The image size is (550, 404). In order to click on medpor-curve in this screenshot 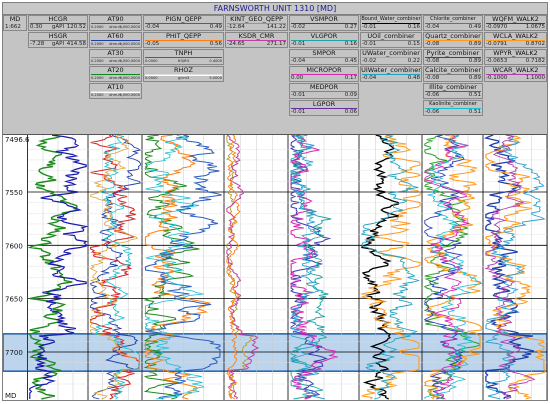, I will do `click(307, 267)`.